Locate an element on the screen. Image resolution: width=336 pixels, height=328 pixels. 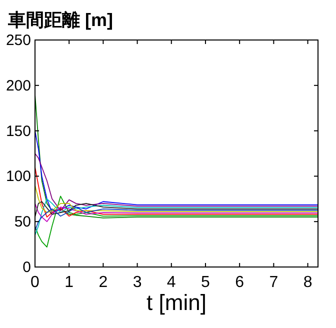
x-axis-title: t [min] is located at coordinates (176, 302).